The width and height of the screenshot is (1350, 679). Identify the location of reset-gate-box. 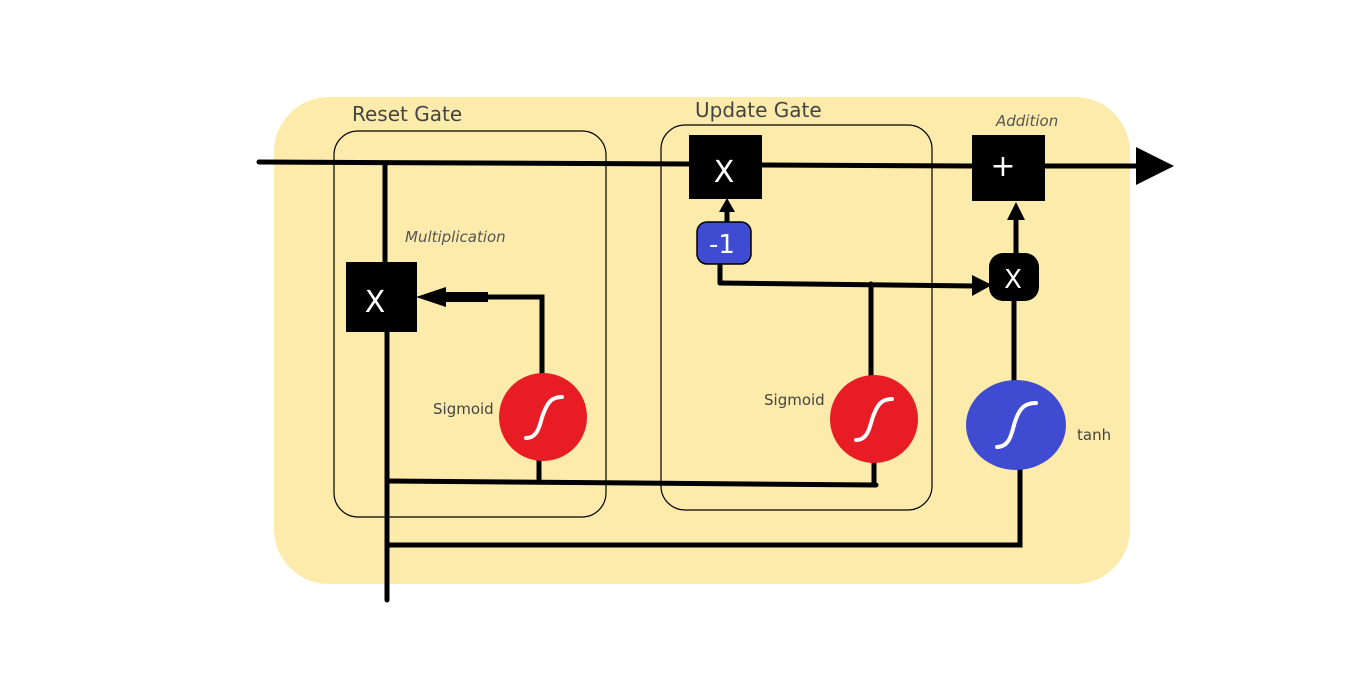
(470, 324).